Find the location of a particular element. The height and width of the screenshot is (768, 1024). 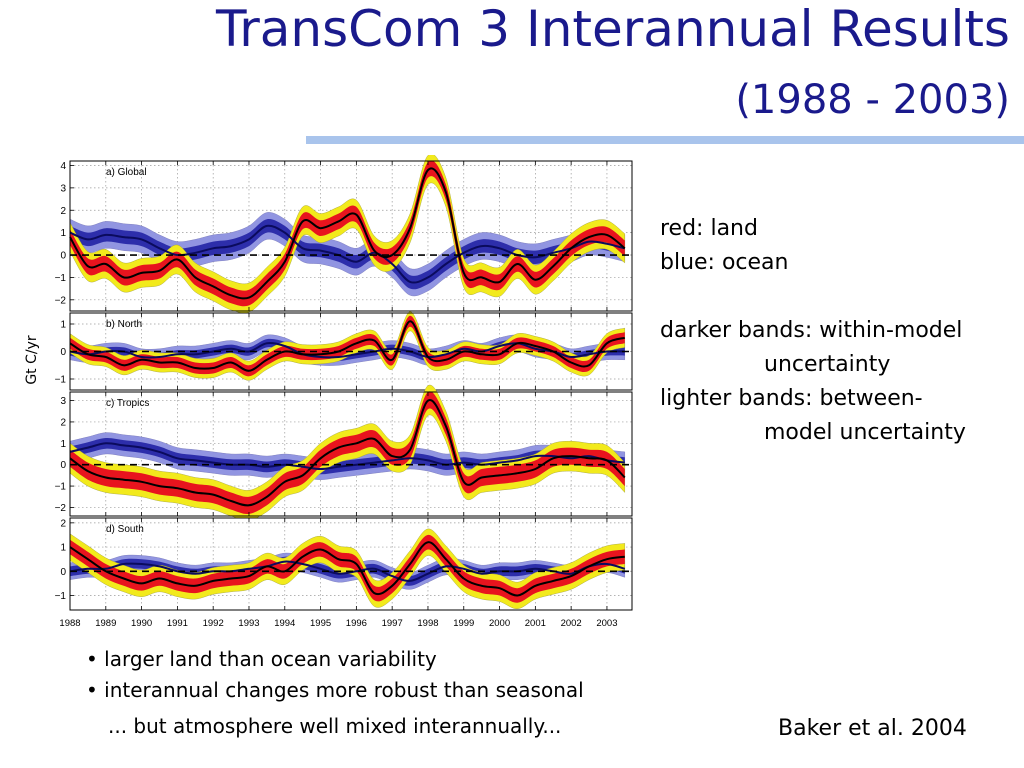

panel-b: −1 0 1 b) North is located at coordinates (344, 351).